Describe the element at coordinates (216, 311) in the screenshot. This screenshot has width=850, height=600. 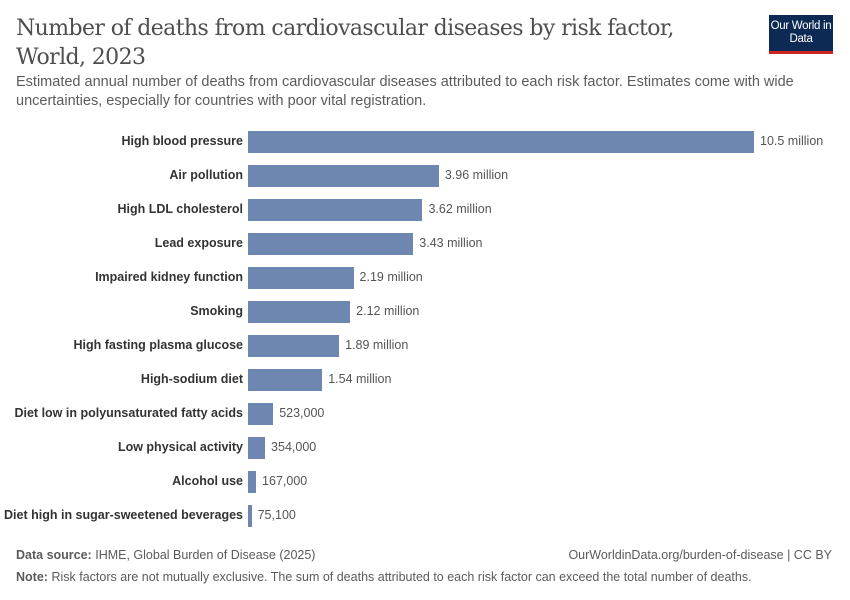
I see `category-label: Smoking` at that location.